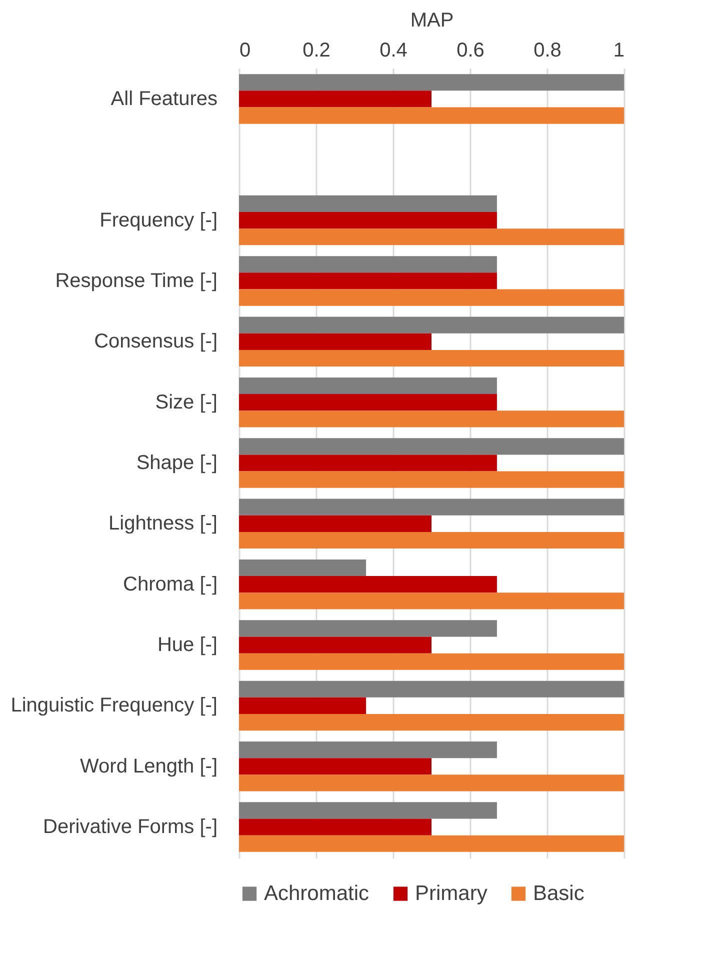 This screenshot has height=977, width=701. What do you see at coordinates (164, 99) in the screenshot?
I see `y-tick-label: All Features` at bounding box center [164, 99].